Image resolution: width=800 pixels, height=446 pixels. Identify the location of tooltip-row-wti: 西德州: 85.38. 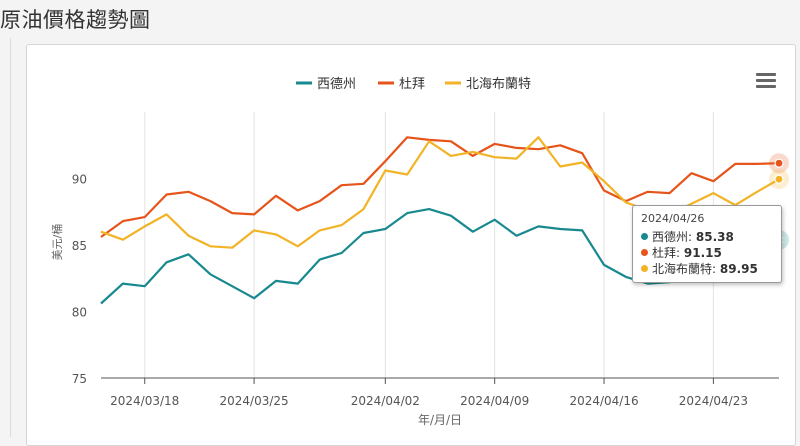
(687, 236).